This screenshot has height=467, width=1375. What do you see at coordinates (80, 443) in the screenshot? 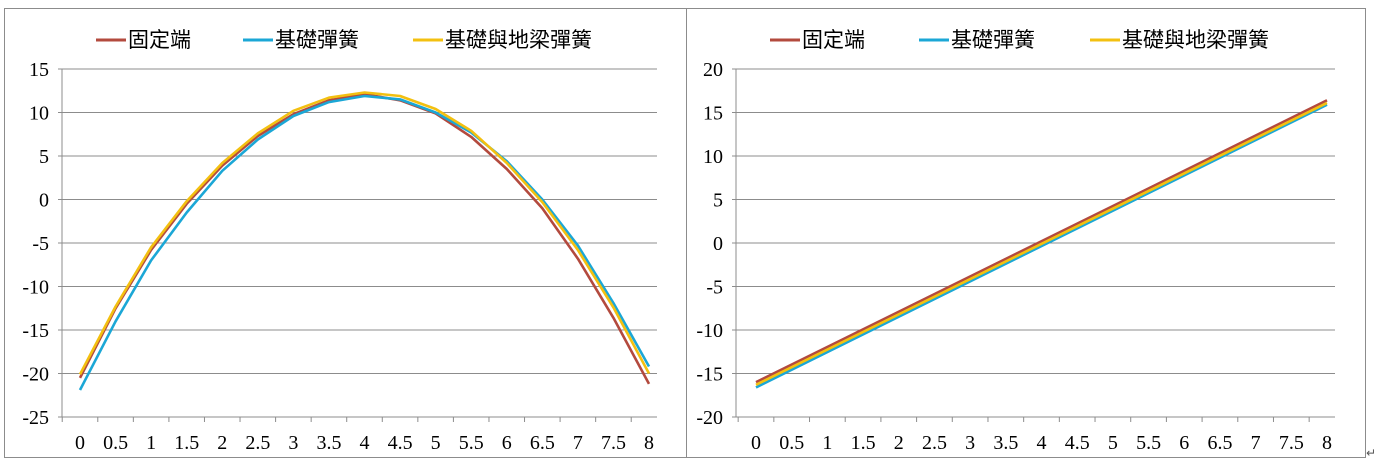
I see `chart0-x-tick-label: 0` at bounding box center [80, 443].